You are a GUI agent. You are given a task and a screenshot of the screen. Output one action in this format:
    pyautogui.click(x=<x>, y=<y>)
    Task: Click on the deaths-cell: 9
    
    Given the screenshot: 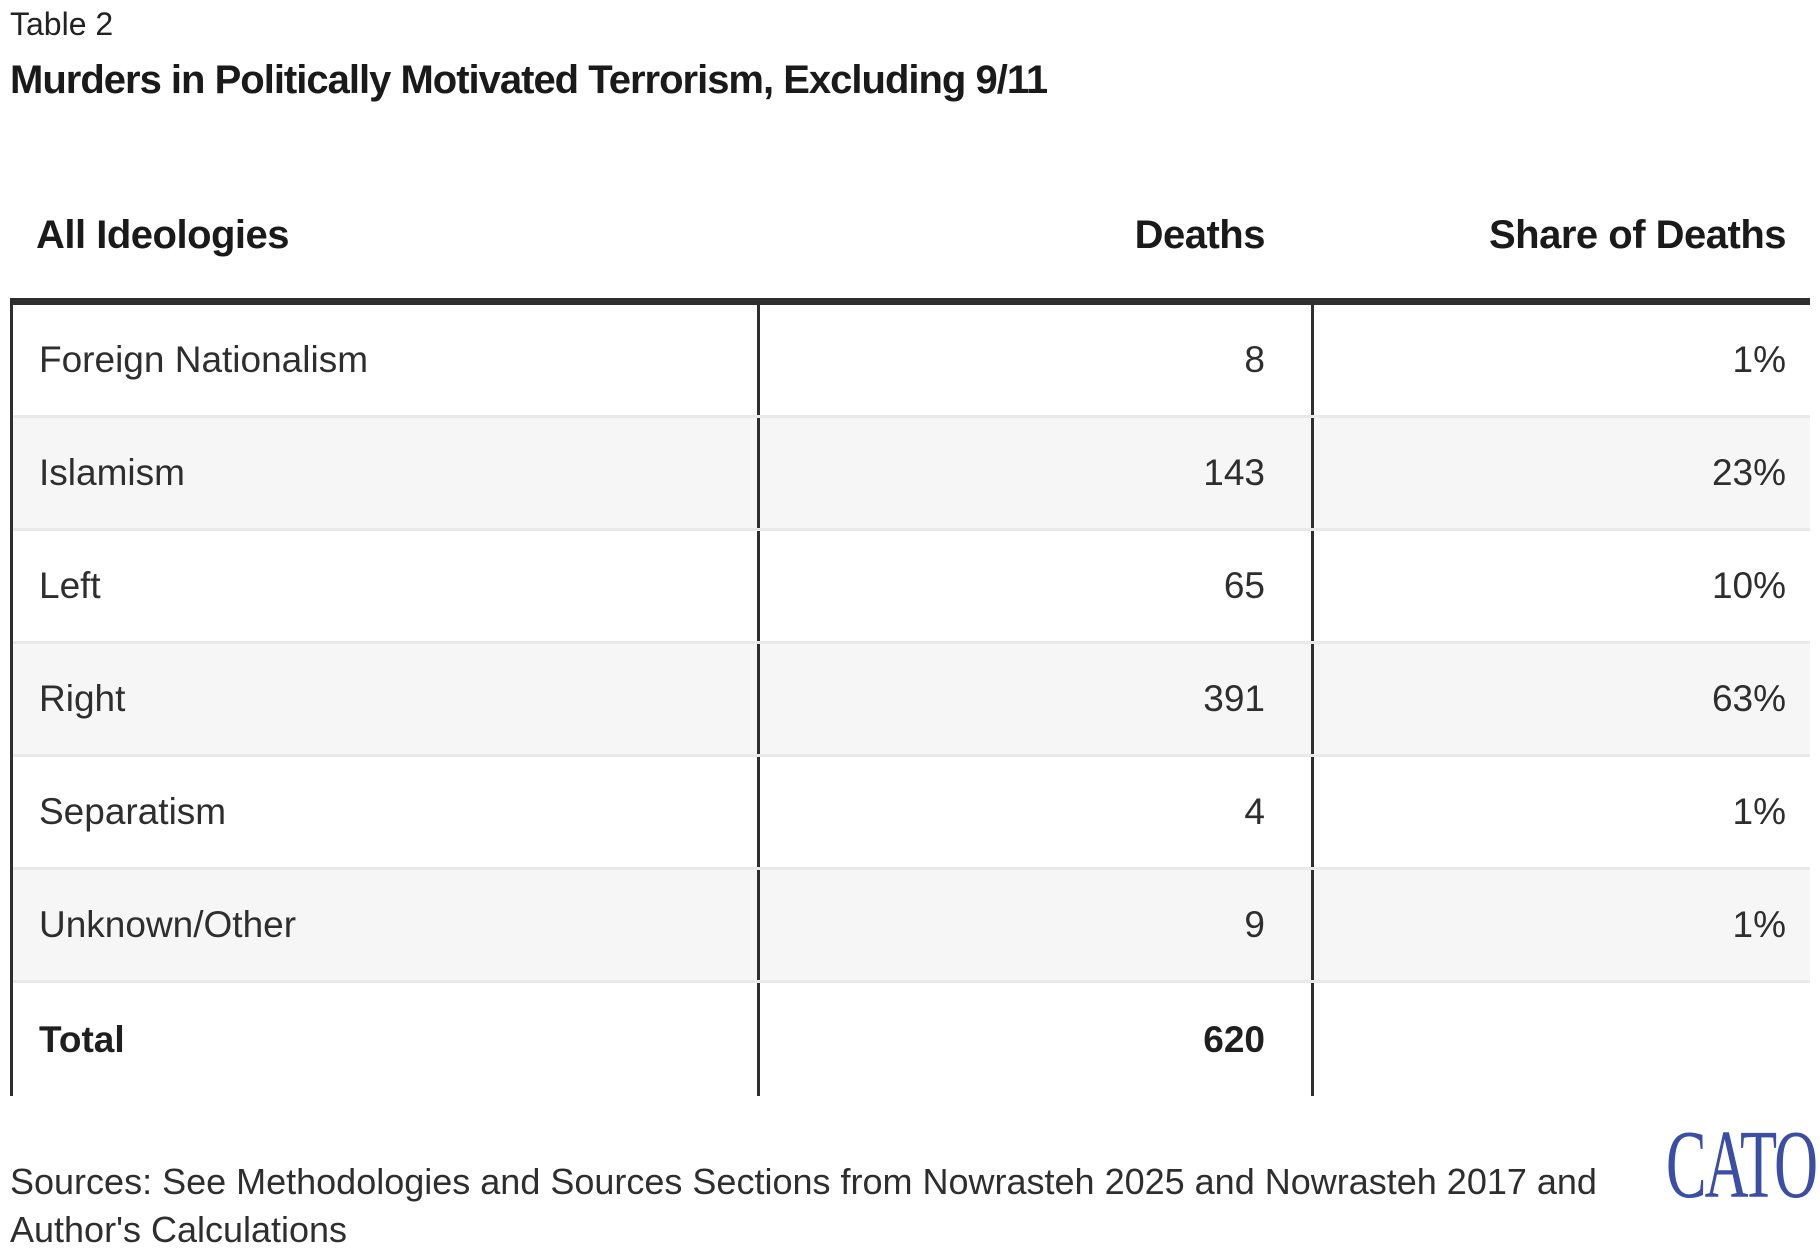 What is the action you would take?
    pyautogui.click(x=1037, y=925)
    